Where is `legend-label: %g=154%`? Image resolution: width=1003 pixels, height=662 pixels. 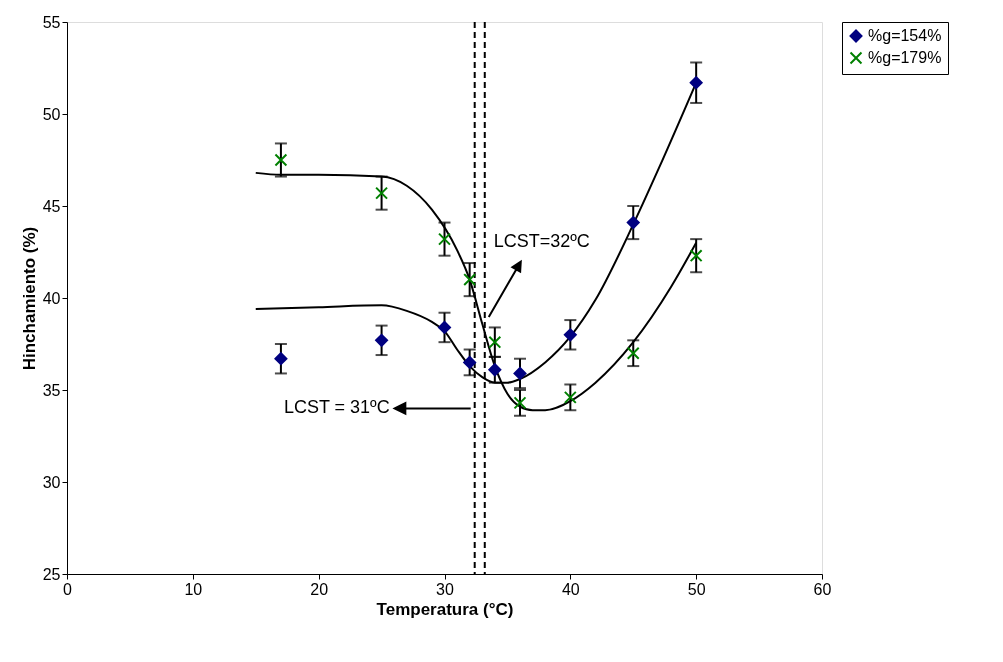 legend-label: %g=154% is located at coordinates (905, 35).